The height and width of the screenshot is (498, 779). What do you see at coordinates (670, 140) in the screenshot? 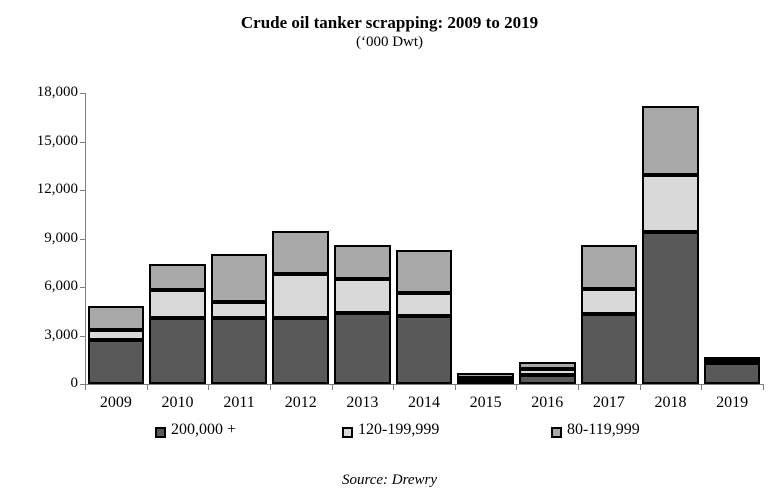
I see `bar-segment-2018-series2` at bounding box center [670, 140].